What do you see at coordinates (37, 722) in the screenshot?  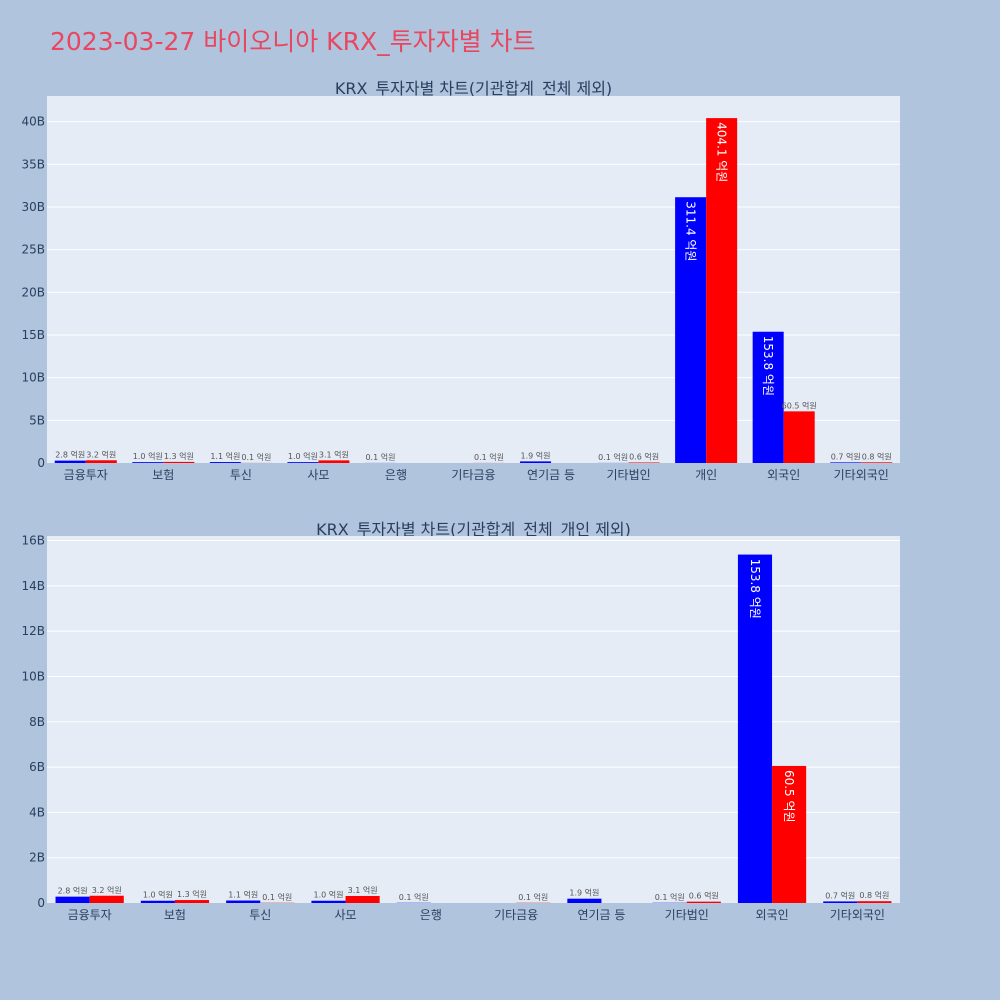 I see `y-tick-label: 8B` at bounding box center [37, 722].